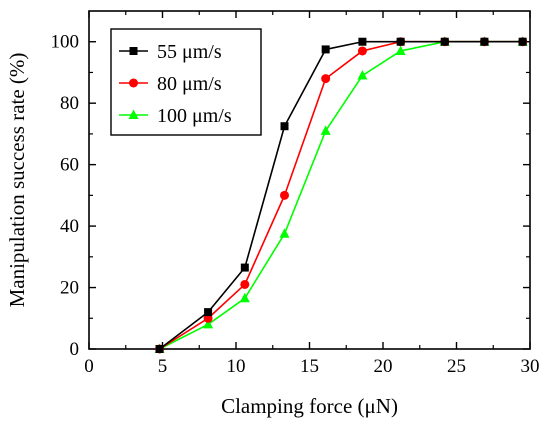  What do you see at coordinates (194, 116) in the screenshot?
I see `legend-label: 100 μm/s` at bounding box center [194, 116].